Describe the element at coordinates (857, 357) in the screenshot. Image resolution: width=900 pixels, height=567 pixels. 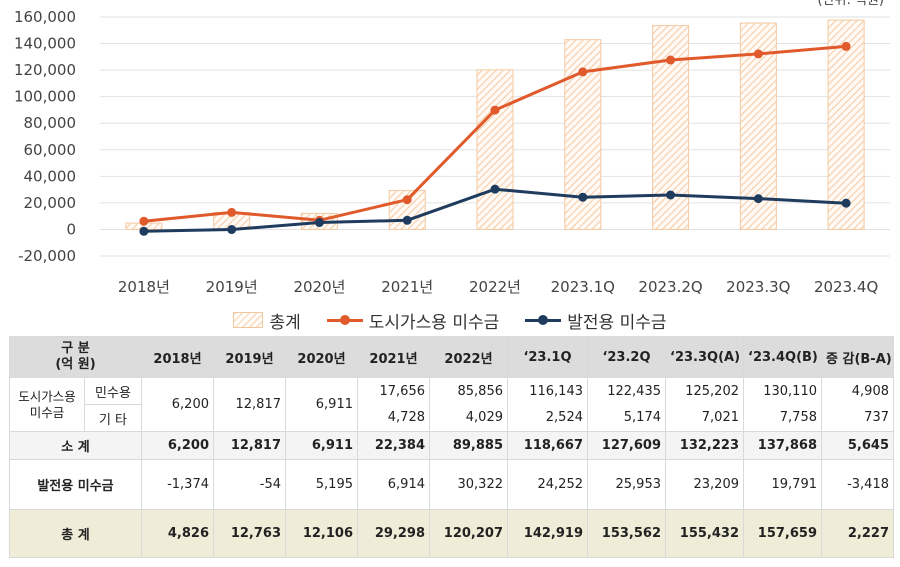
I see `col-header: 증 감(B-A)` at that location.